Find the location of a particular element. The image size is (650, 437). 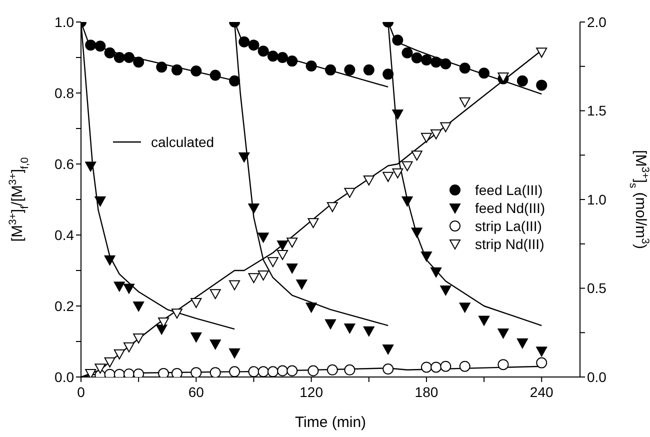

x-tick-label: 180 is located at coordinates (426, 392).